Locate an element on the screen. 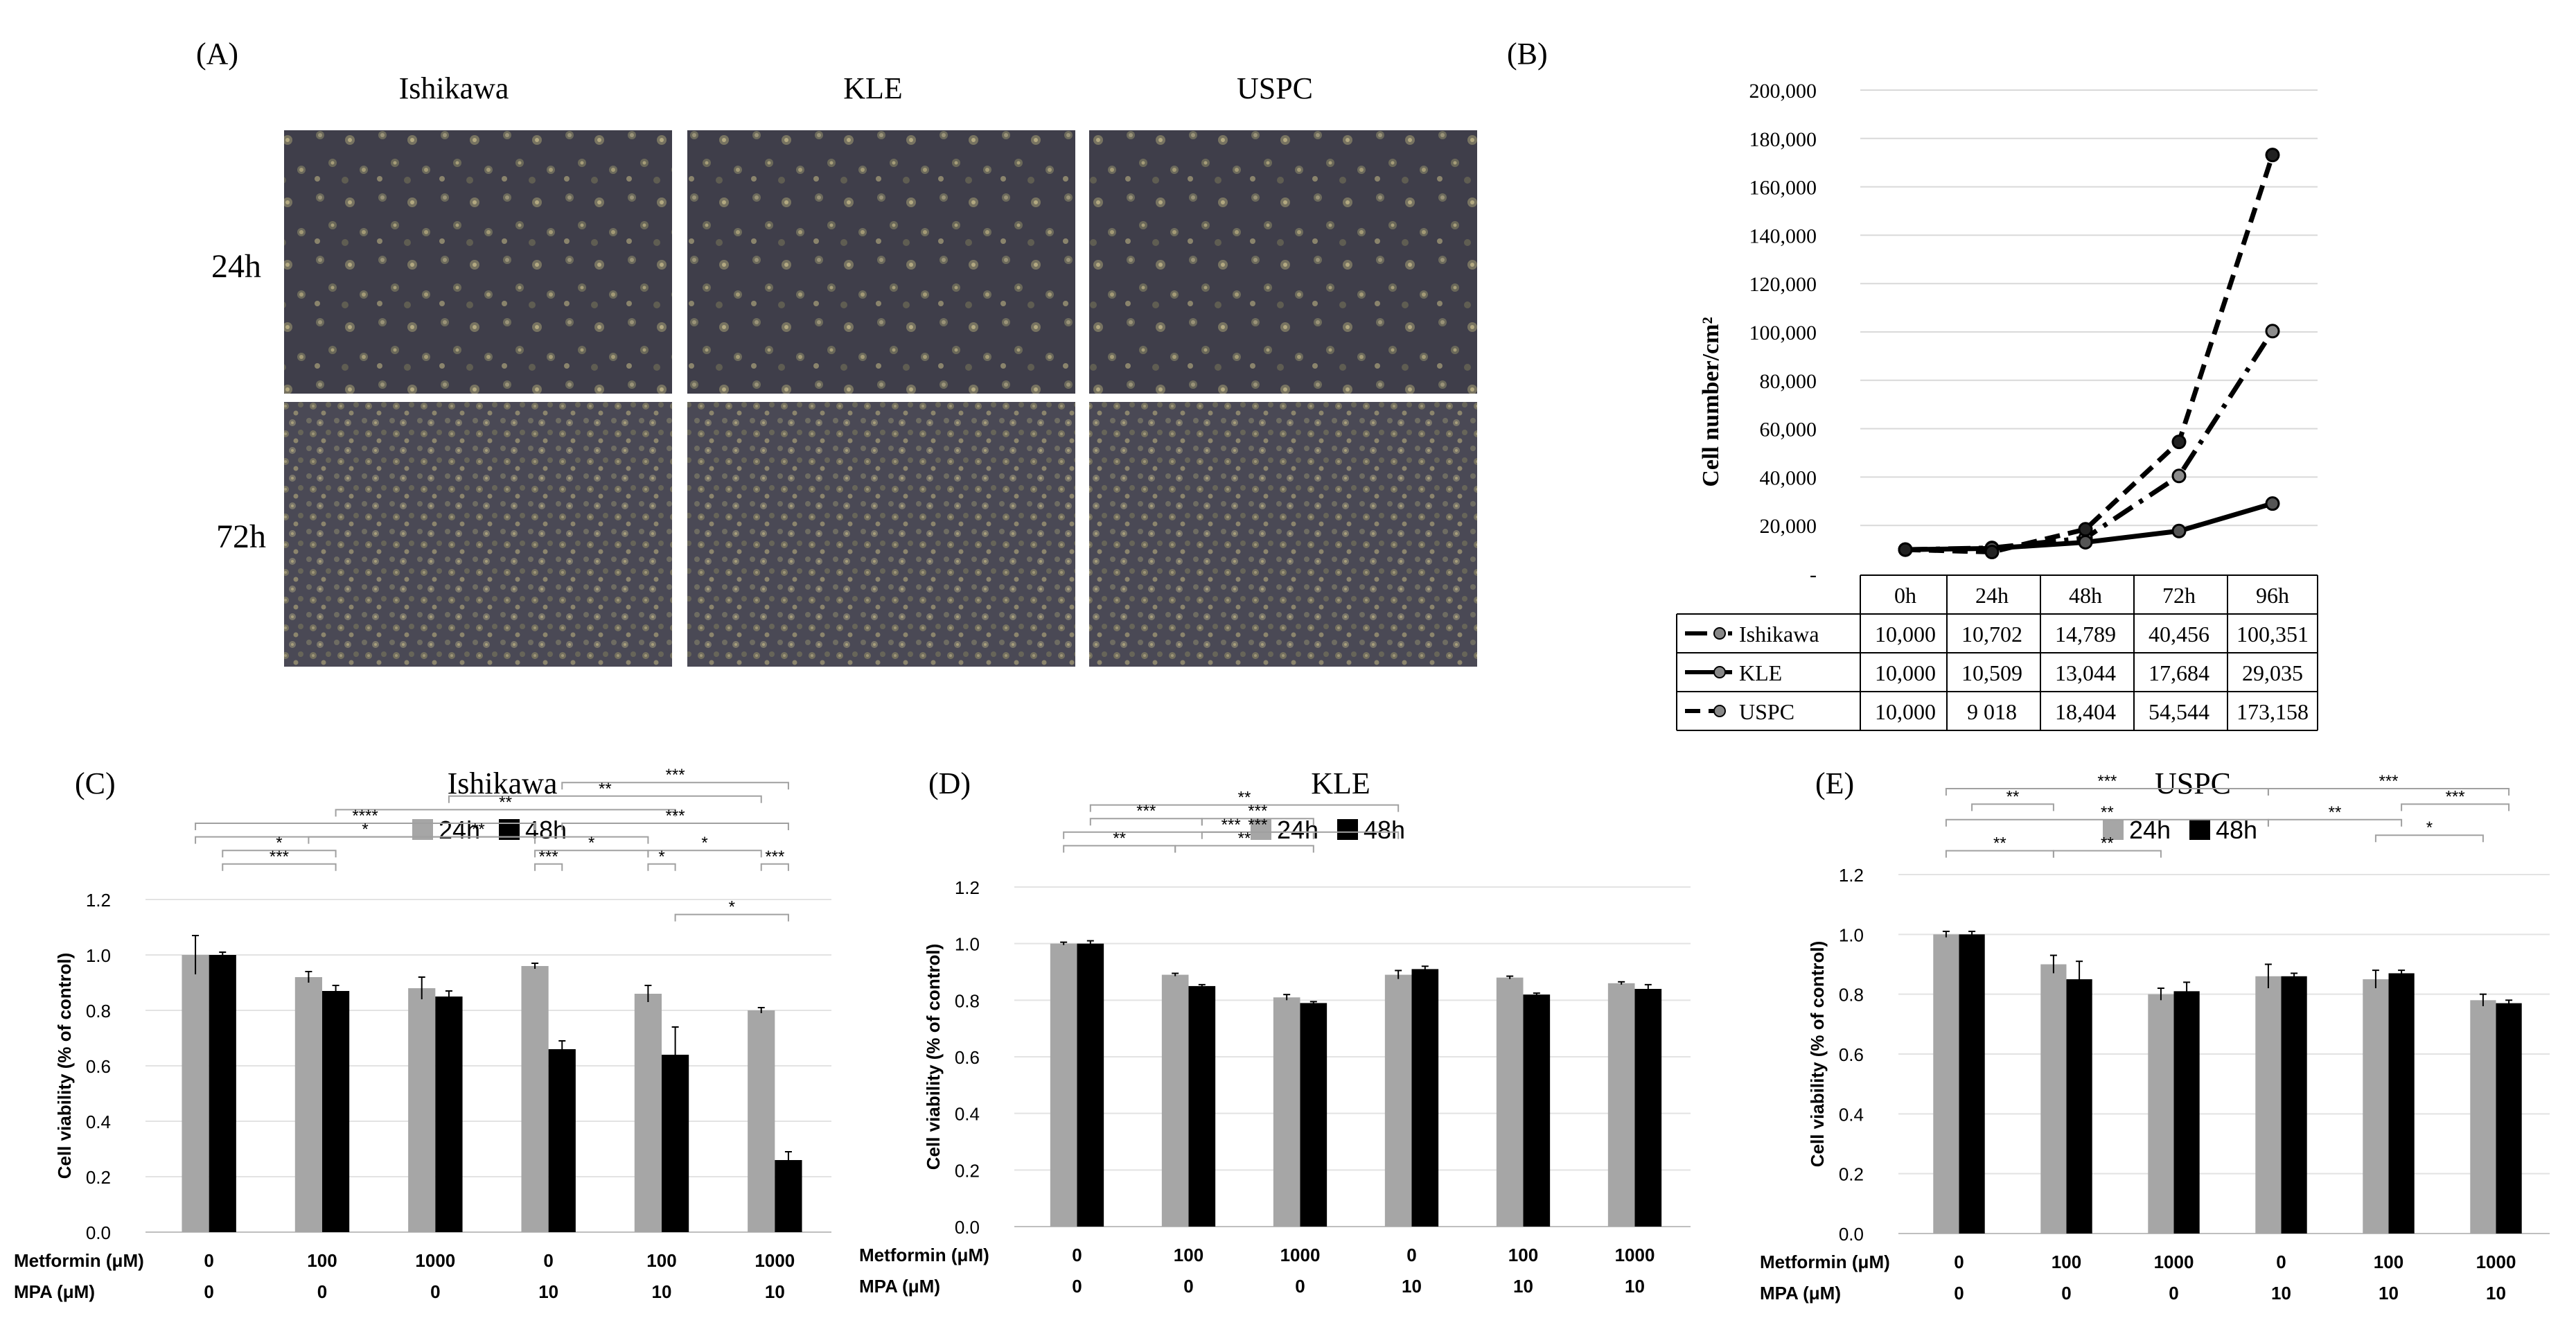 This screenshot has width=2576, height=1334. y-tick-label: 200,000 is located at coordinates (1783, 92).